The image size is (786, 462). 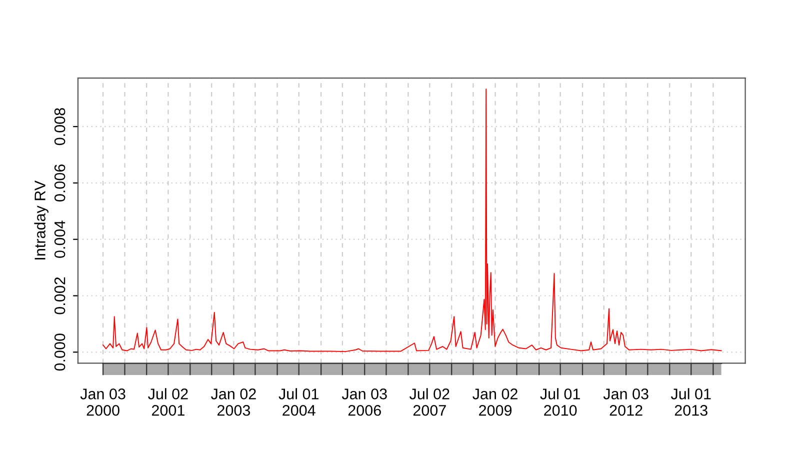 I want to click on x-tick-label: Jul 01 2013, so click(x=690, y=402).